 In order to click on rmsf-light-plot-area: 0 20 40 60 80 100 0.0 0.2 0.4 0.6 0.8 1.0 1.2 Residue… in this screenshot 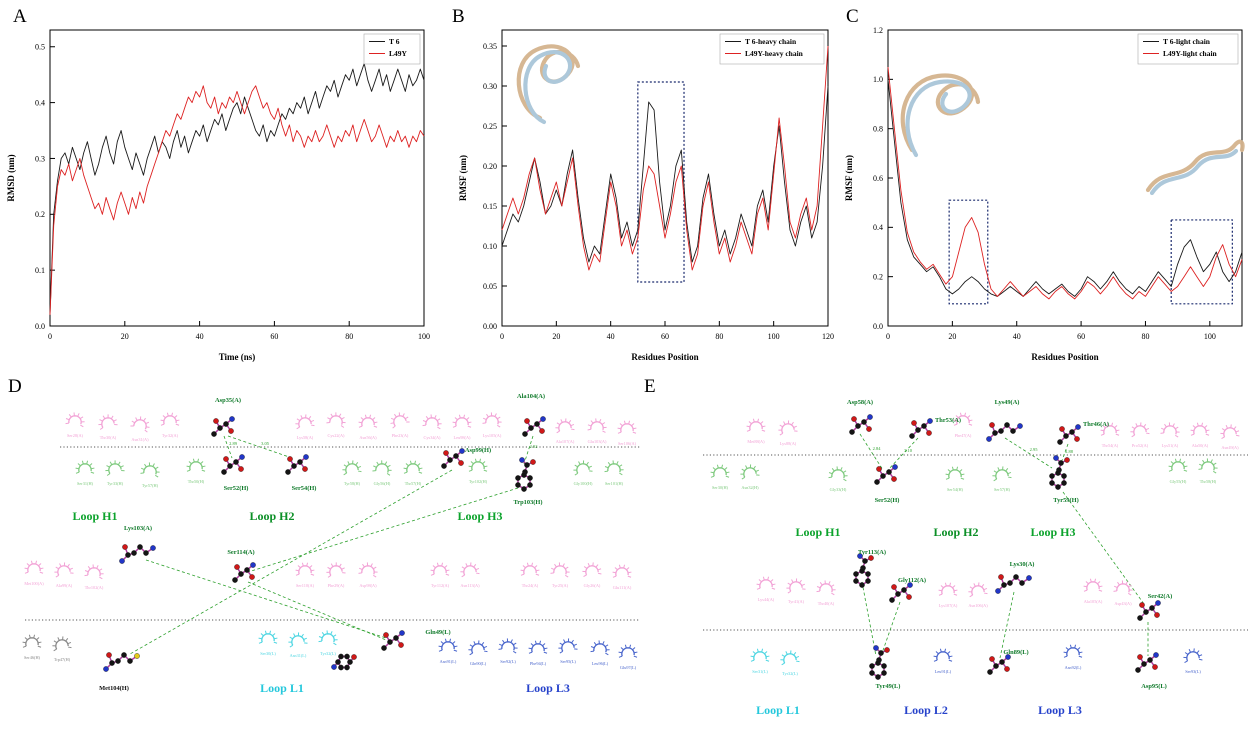, I will do `click(1043, 194)`.